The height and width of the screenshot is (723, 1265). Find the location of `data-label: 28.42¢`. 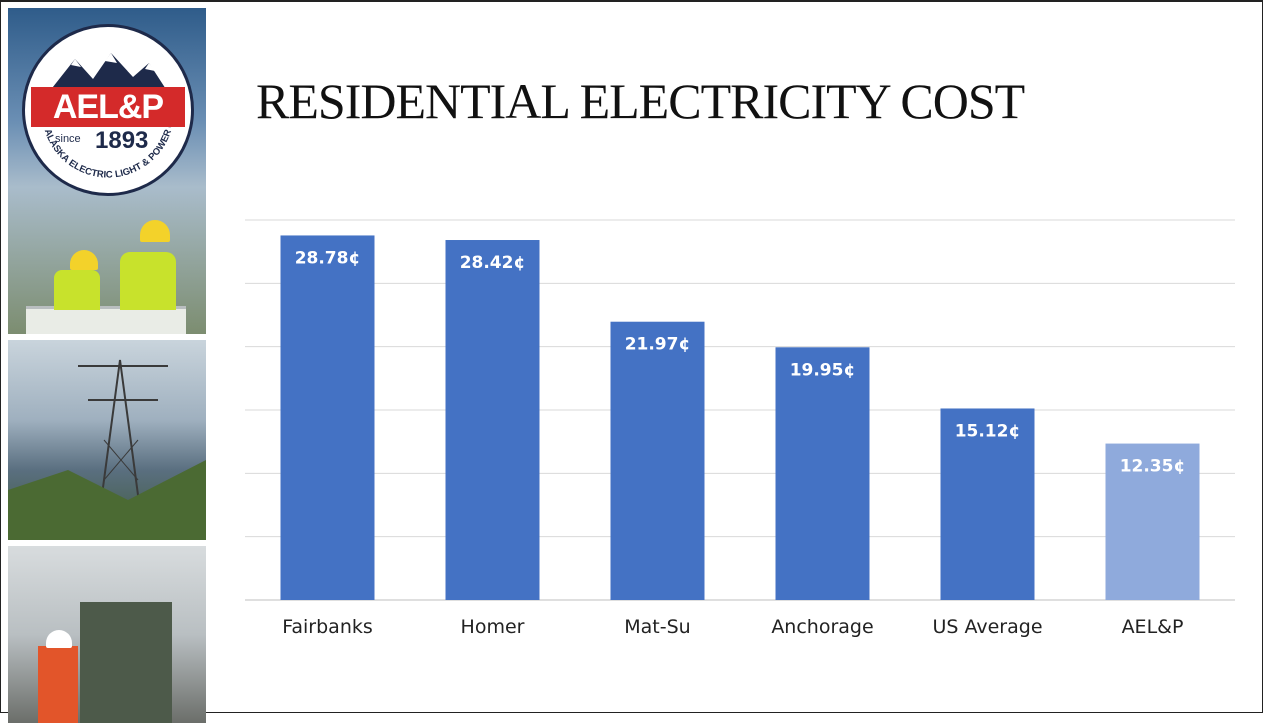

data-label: 28.42¢ is located at coordinates (493, 263).